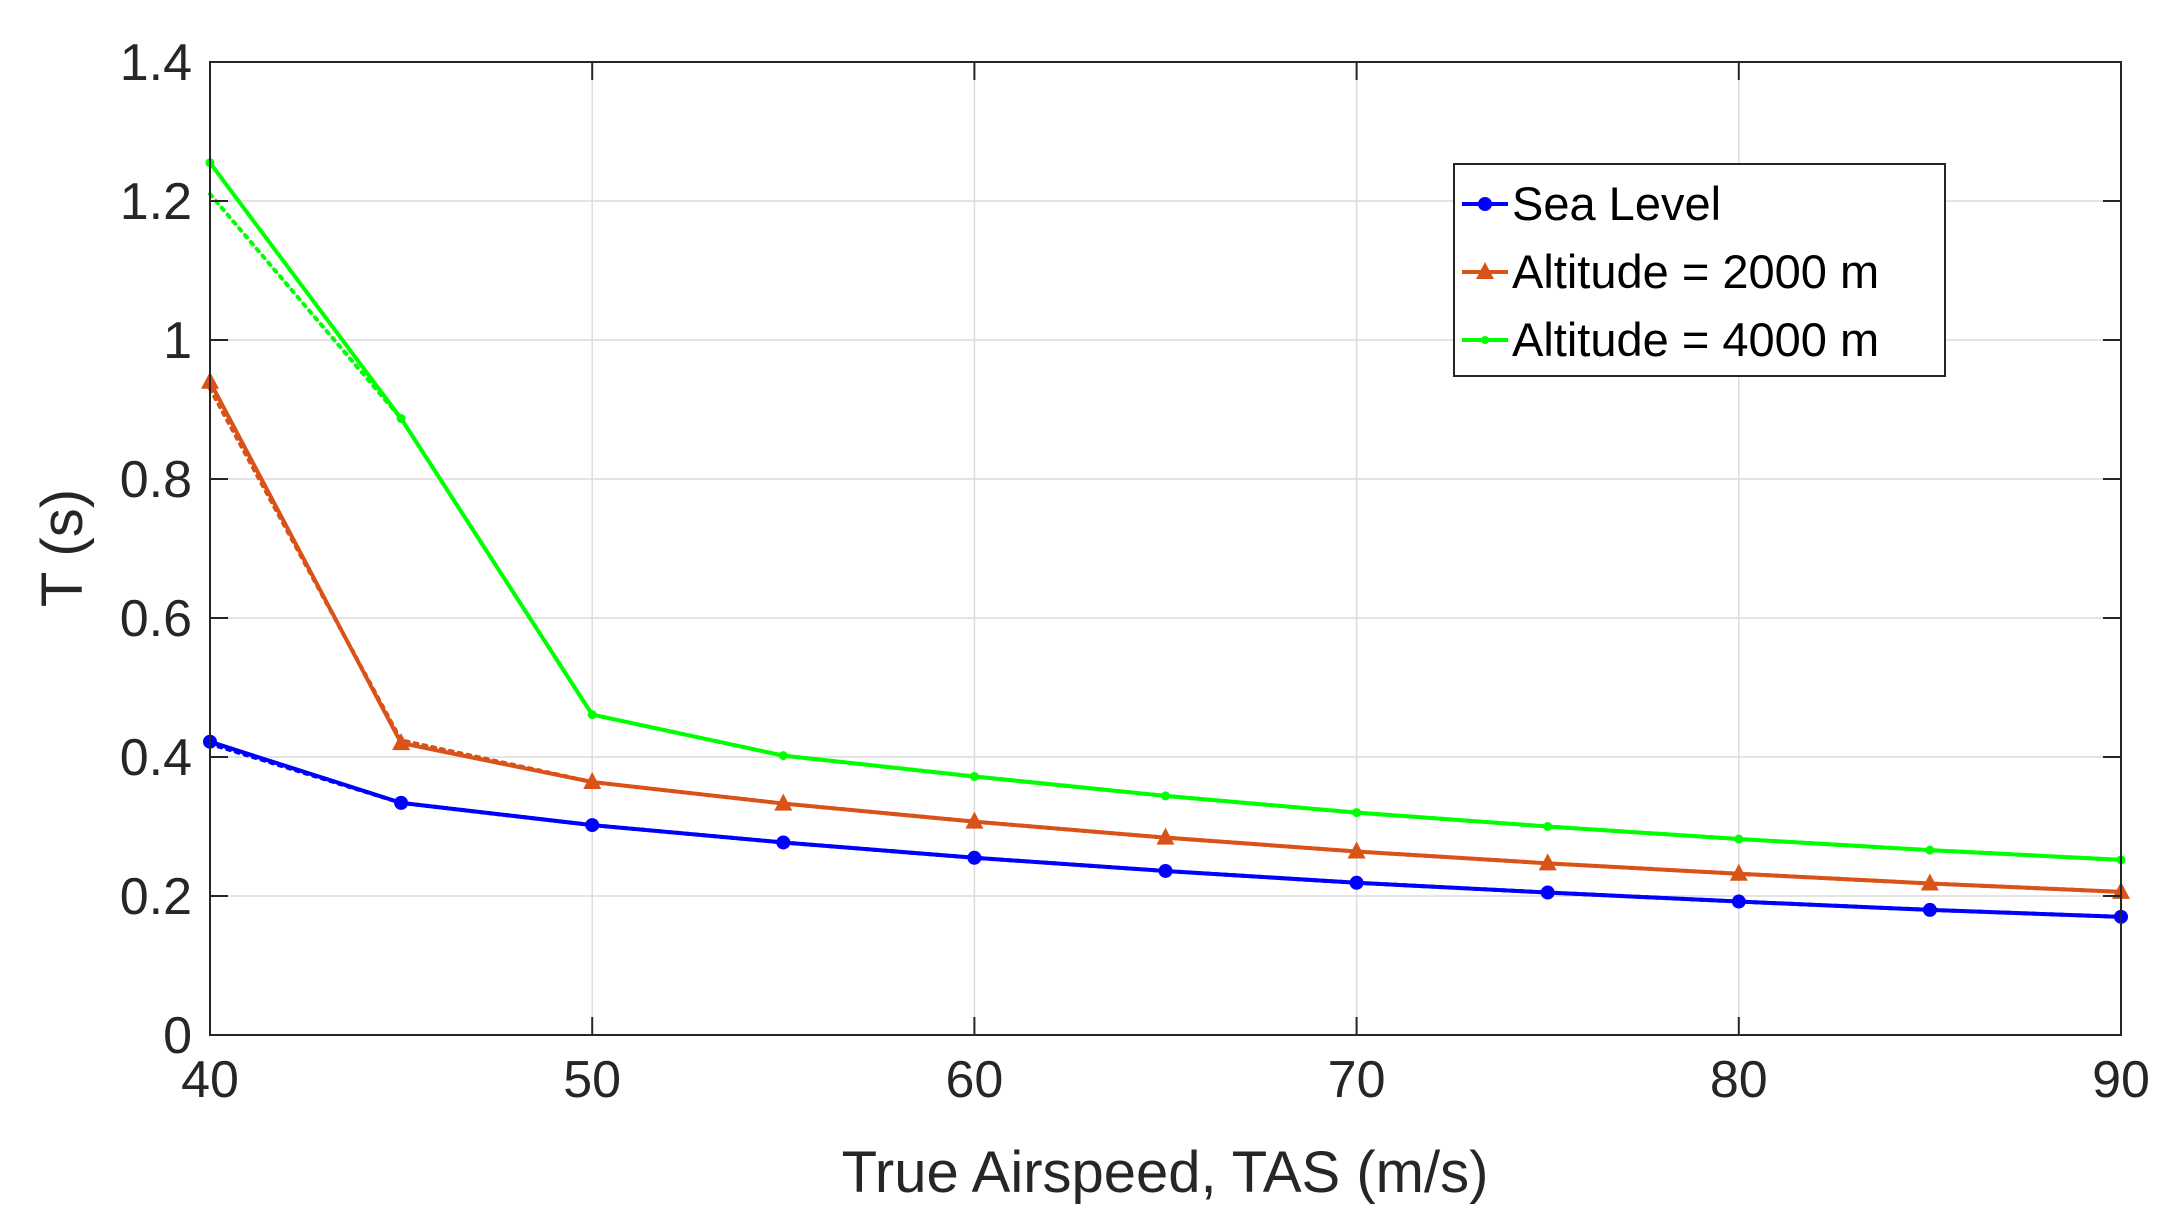  I want to click on y-tick-label: 1.4, so click(156, 63).